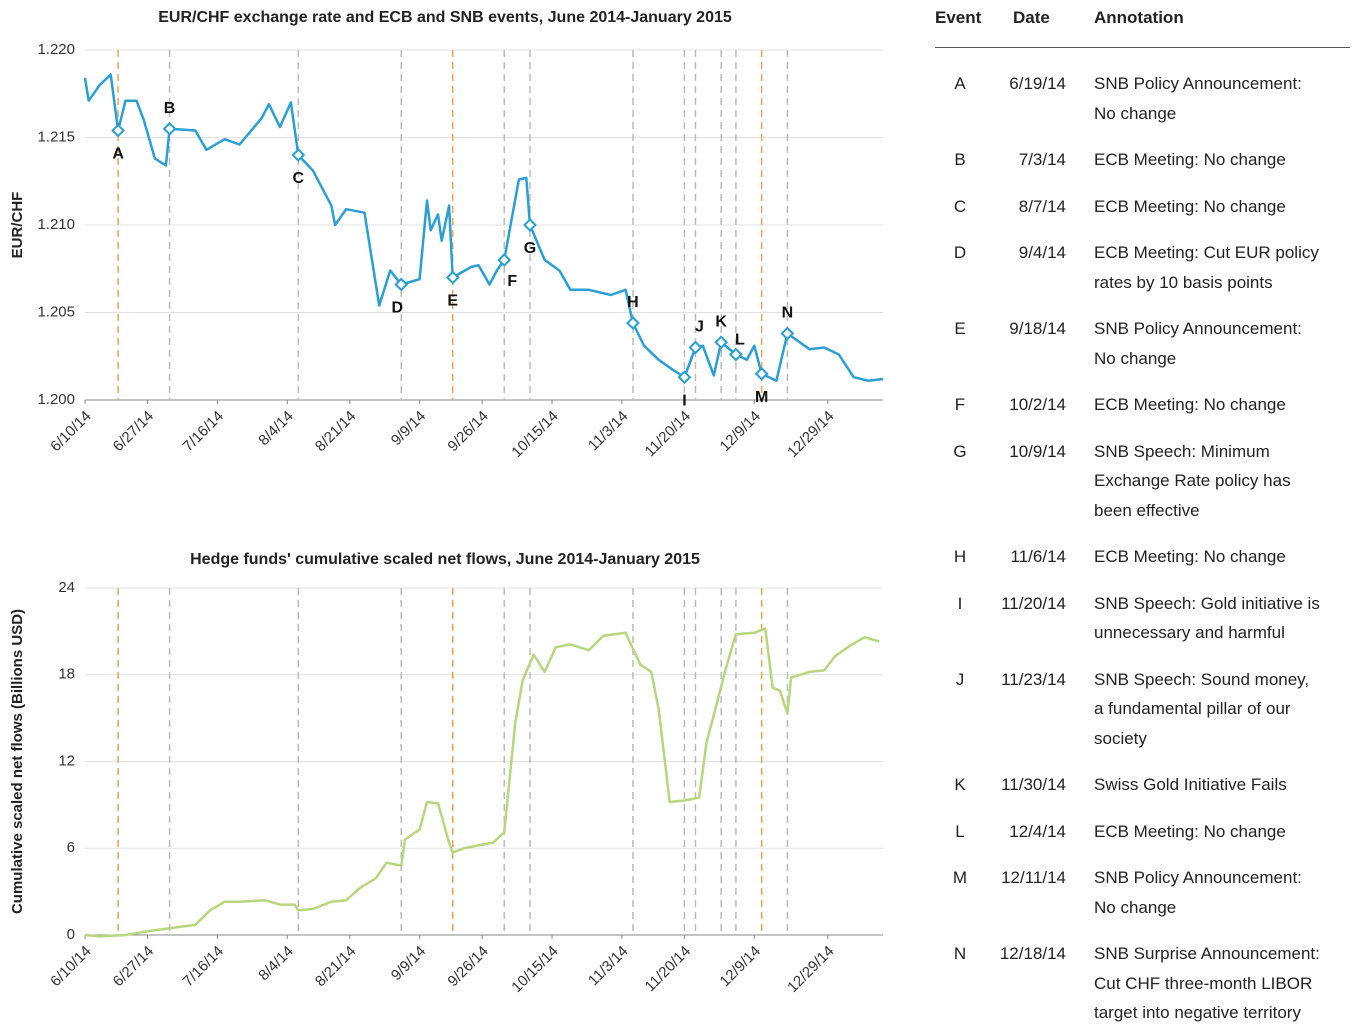 The width and height of the screenshot is (1365, 1028). Describe the element at coordinates (960, 603) in the screenshot. I see `event-cell: I` at that location.